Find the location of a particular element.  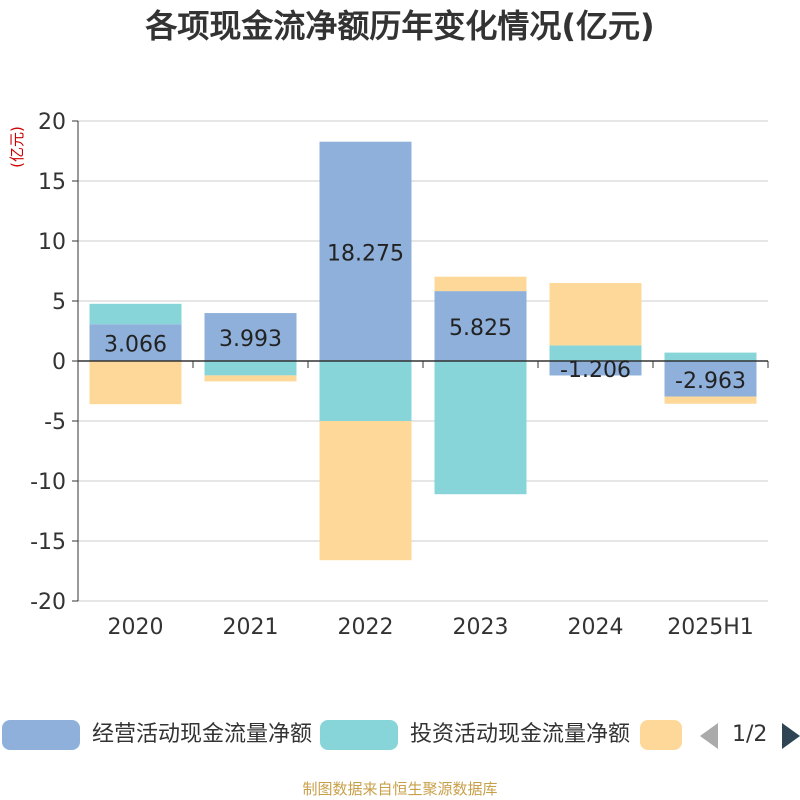

x-tick-label: 2022 is located at coordinates (366, 627).